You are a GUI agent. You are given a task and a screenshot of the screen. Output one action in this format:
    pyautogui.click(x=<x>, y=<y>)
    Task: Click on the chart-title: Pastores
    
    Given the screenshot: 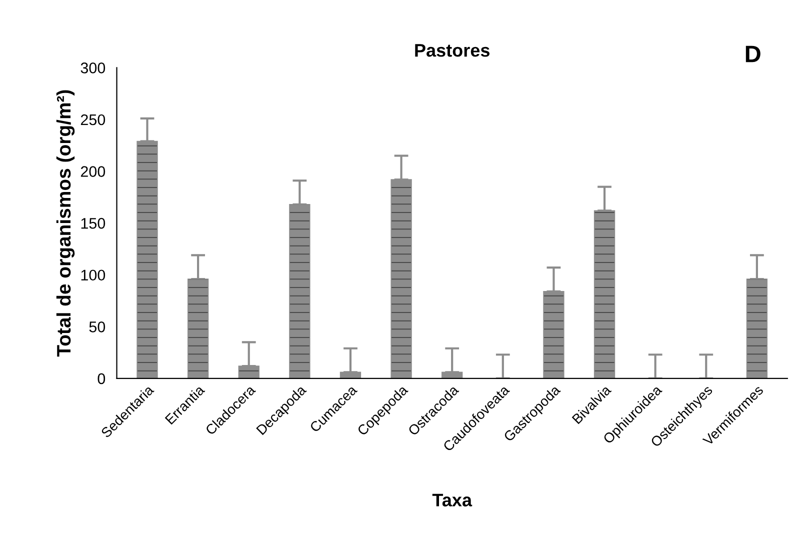 What is the action you would take?
    pyautogui.click(x=452, y=50)
    